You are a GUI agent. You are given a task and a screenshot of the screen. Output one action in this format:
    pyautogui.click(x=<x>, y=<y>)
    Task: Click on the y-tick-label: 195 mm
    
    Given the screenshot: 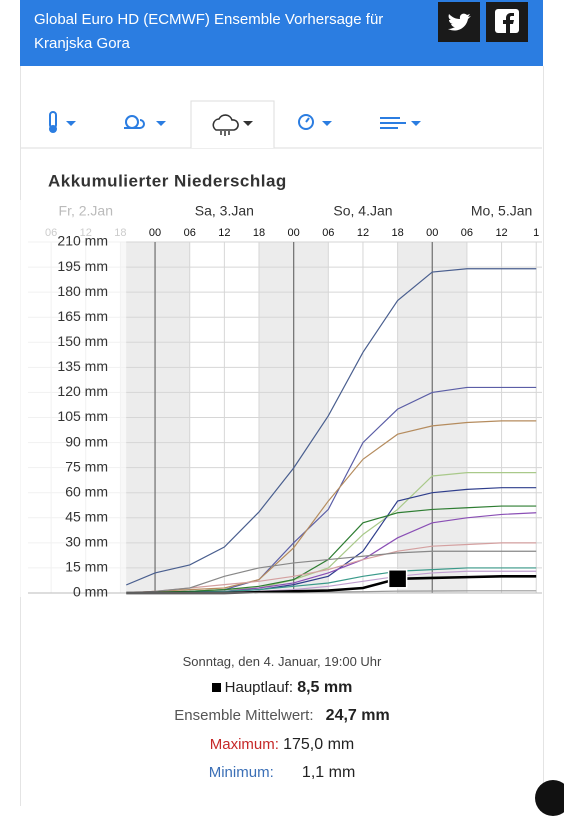 What is the action you would take?
    pyautogui.click(x=82, y=266)
    